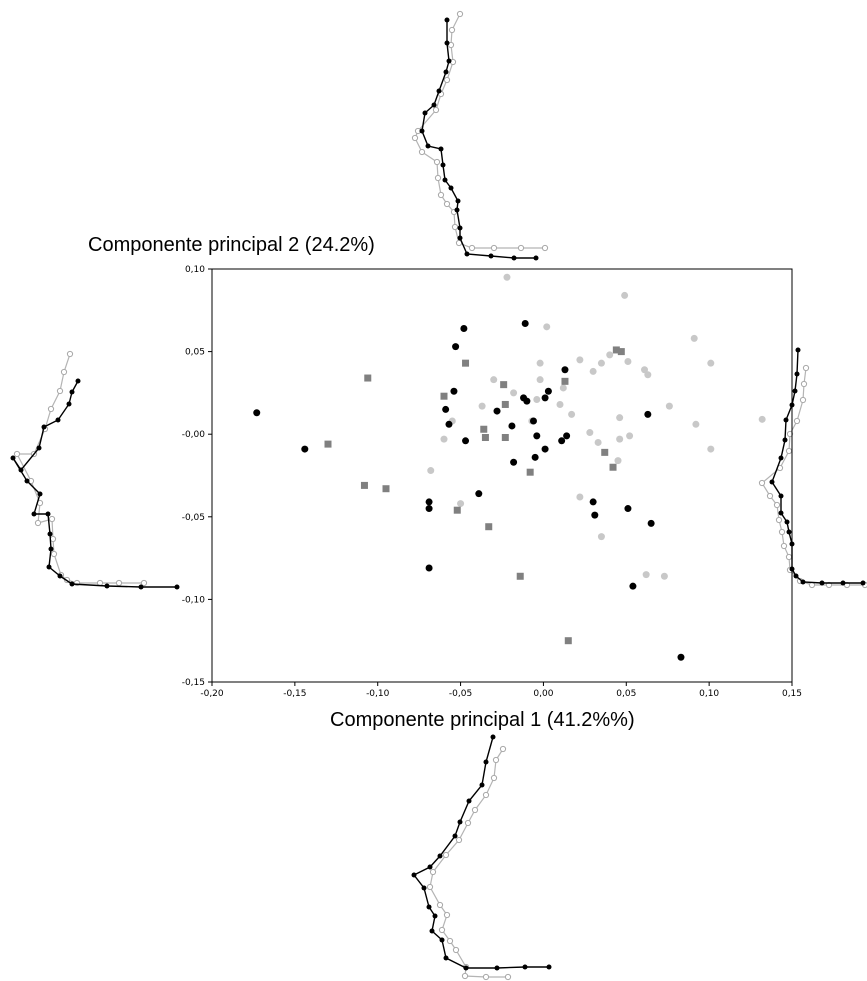 The image size is (867, 981). I want to click on y-tick-label: -0,05, so click(193, 518).